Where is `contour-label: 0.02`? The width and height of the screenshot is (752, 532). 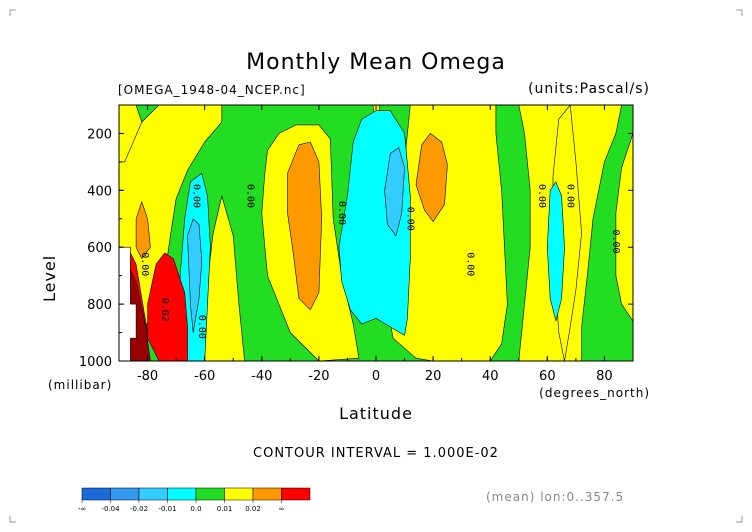 contour-label: 0.02 is located at coordinates (164, 310).